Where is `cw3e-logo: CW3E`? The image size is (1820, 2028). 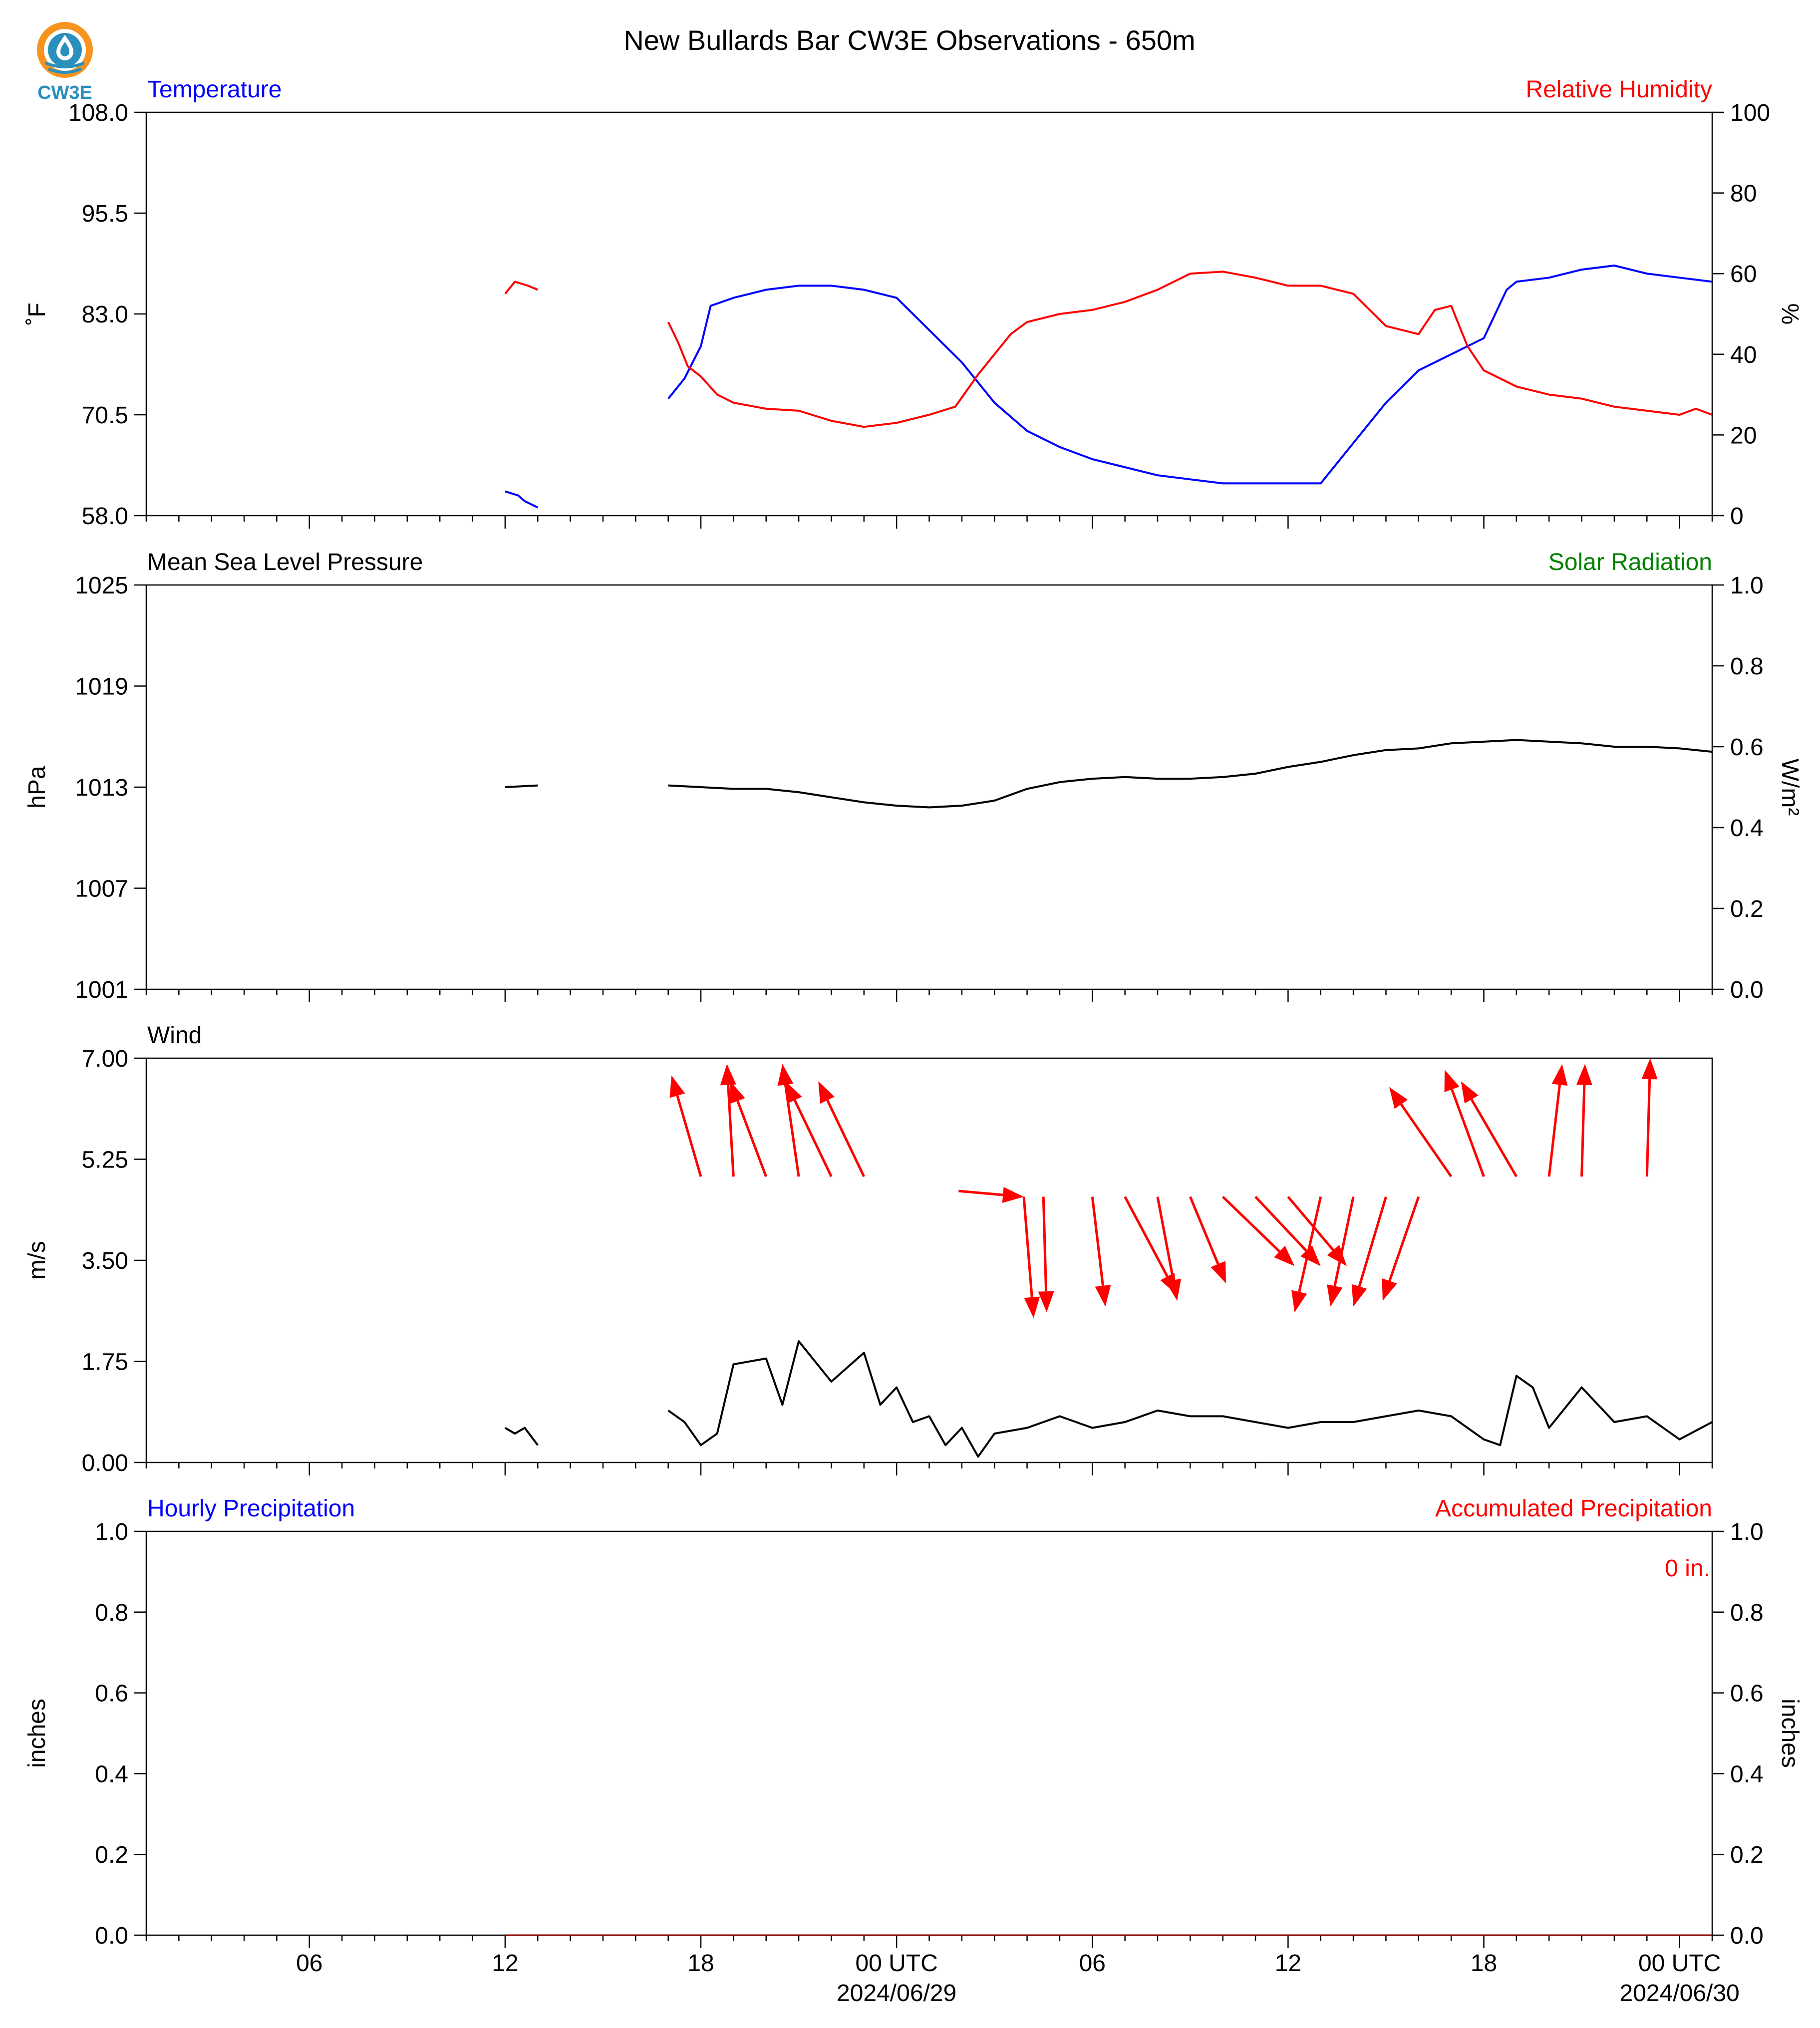
cw3e-logo: CW3E is located at coordinates (64, 60).